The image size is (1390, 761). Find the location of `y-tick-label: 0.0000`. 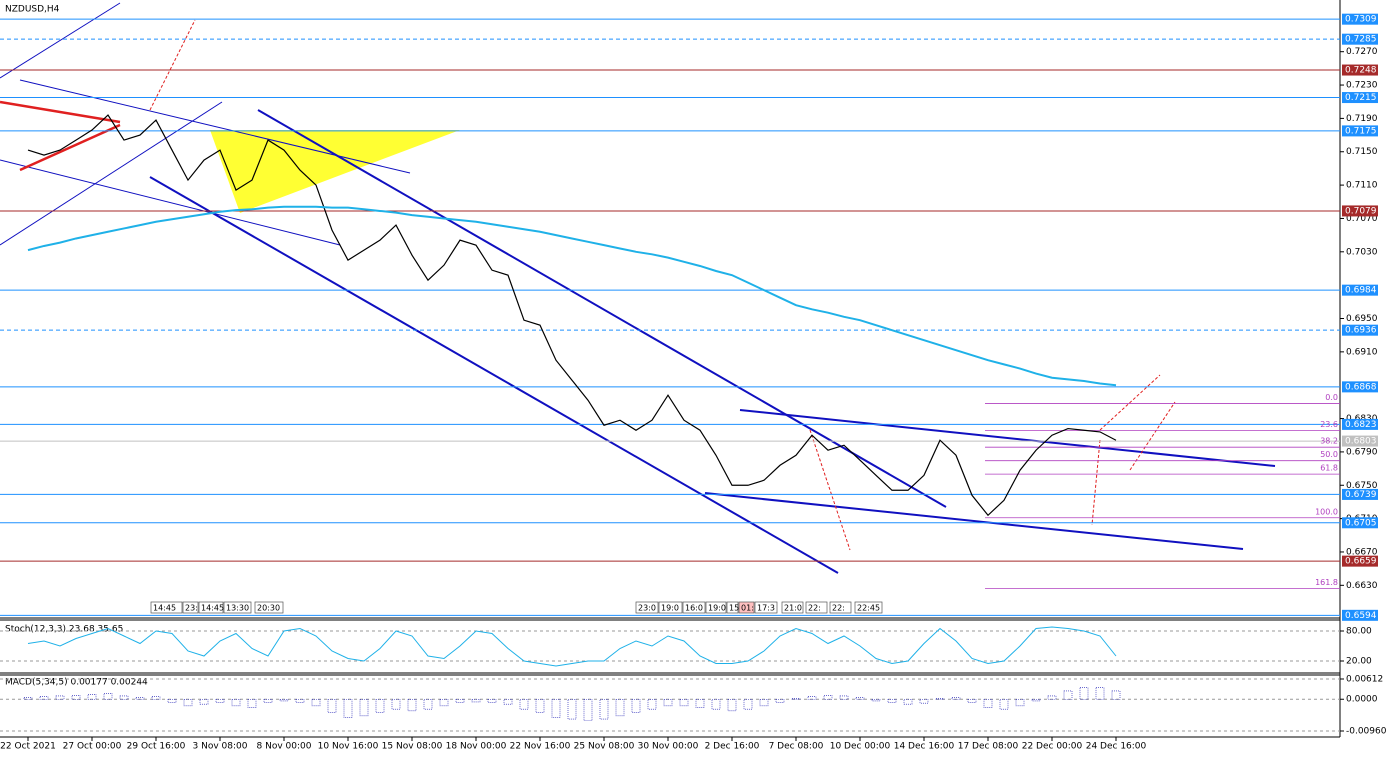

y-tick-label: 0.0000 is located at coordinates (1362, 700).